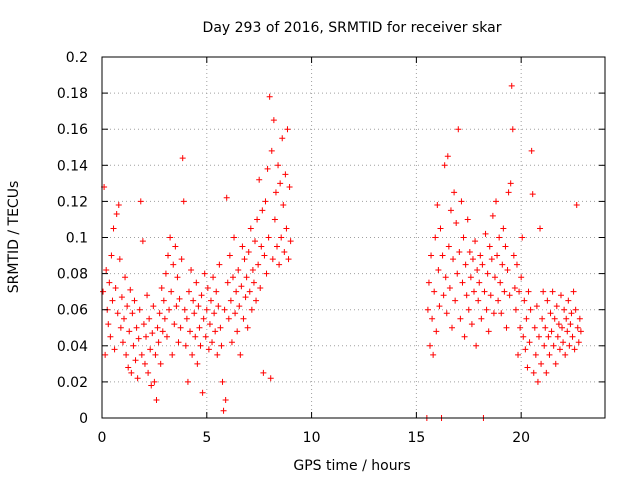 This screenshot has width=640, height=480. What do you see at coordinates (14, 237) in the screenshot?
I see `y-axis-label: SRMTID / TECUs` at bounding box center [14, 237].